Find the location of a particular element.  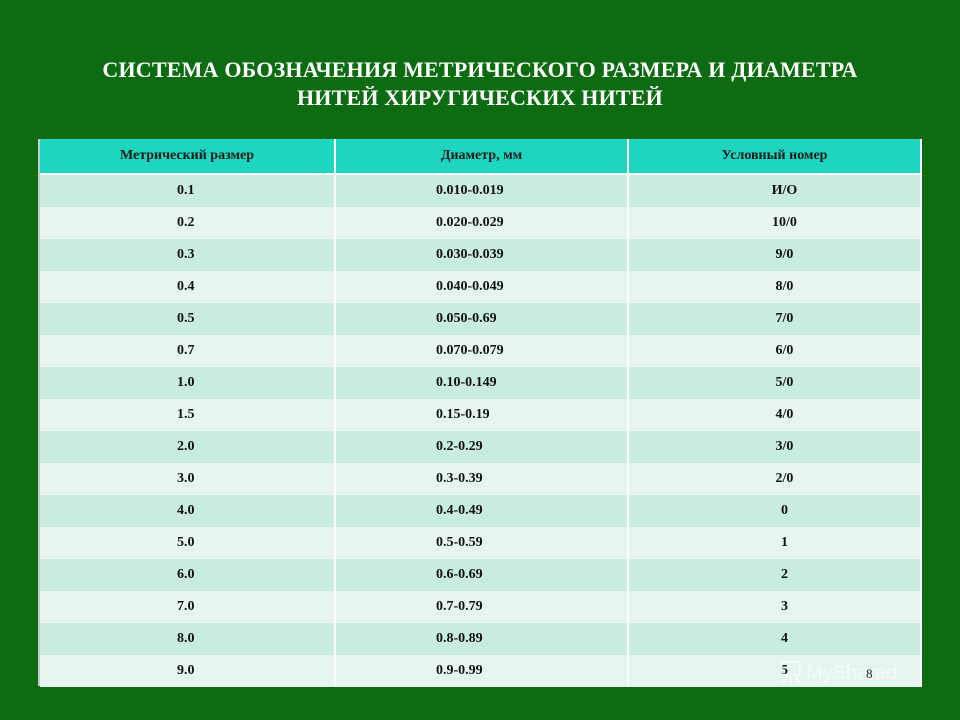

cell-metric-size: 7.0 is located at coordinates (188, 607).